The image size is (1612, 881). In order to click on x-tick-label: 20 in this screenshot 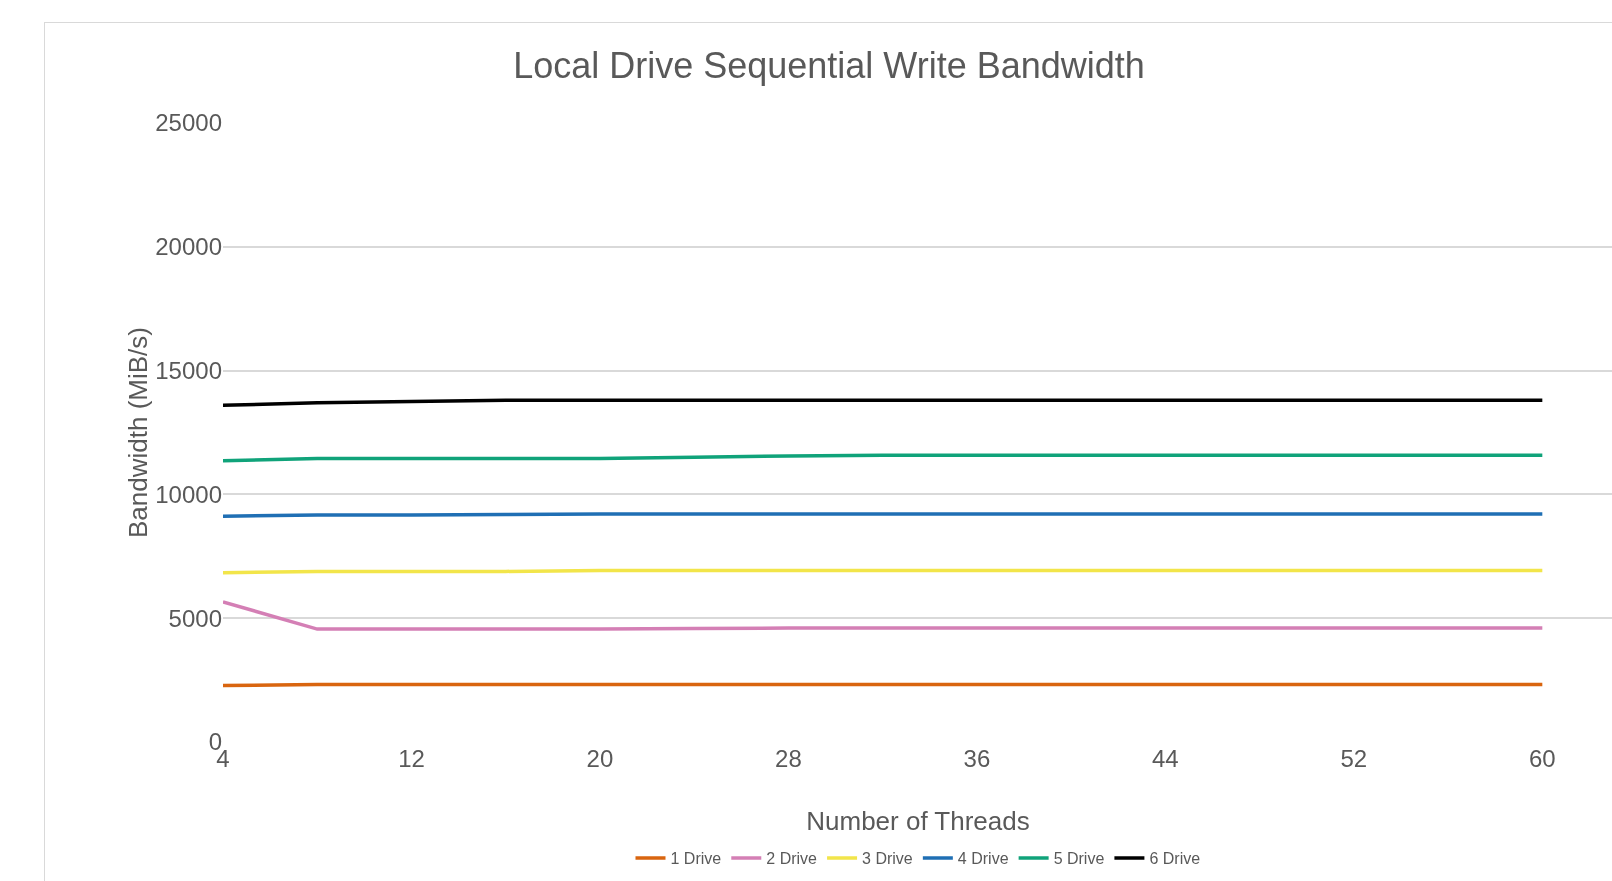, I will do `click(600, 758)`.